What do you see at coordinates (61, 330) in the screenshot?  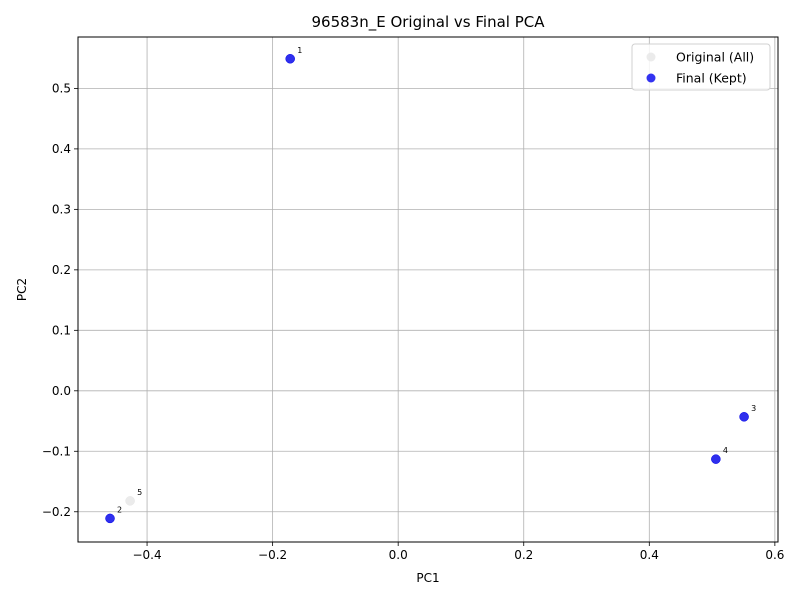 I see `y-tick-label: 0.1` at bounding box center [61, 330].